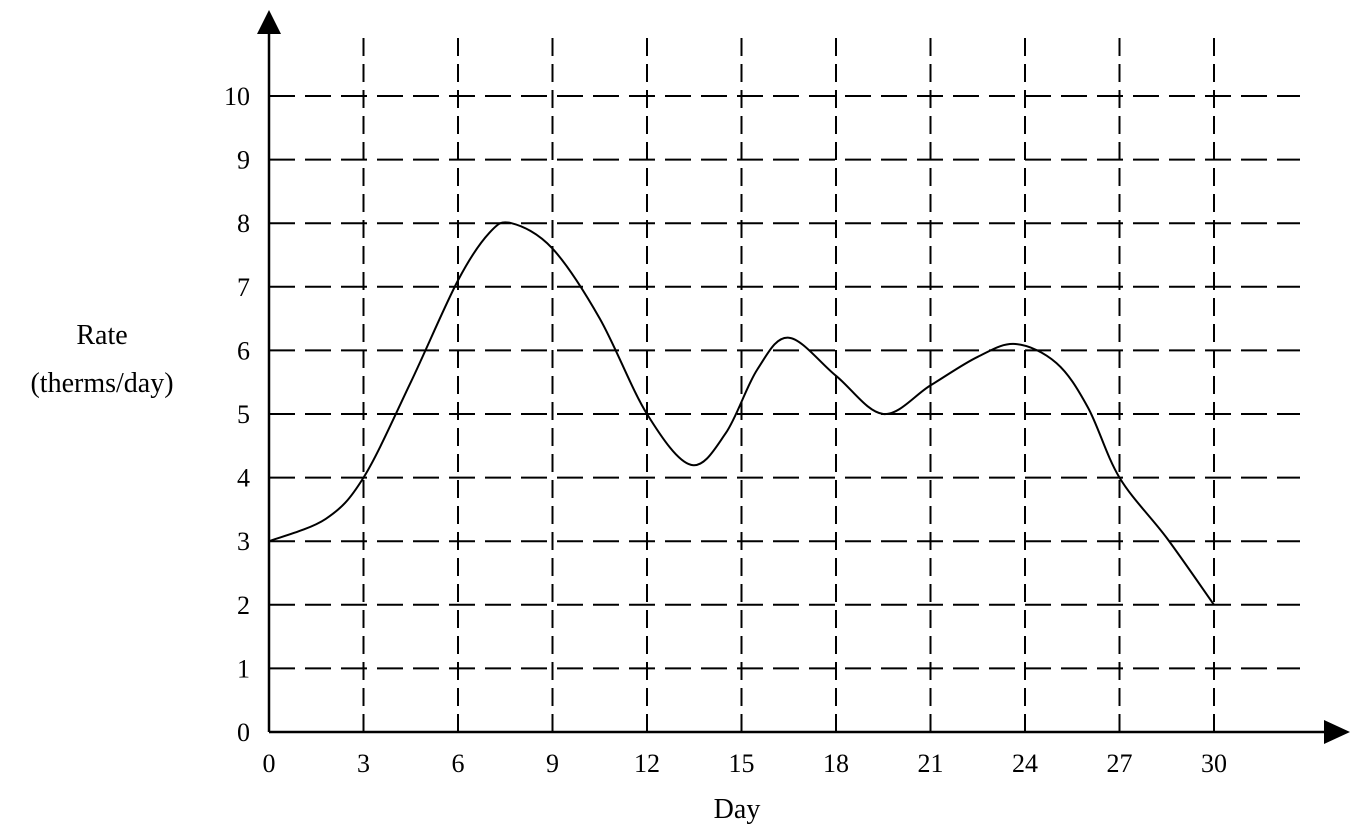  Describe the element at coordinates (931, 763) in the screenshot. I see `x-tick-label-21: 21` at that location.